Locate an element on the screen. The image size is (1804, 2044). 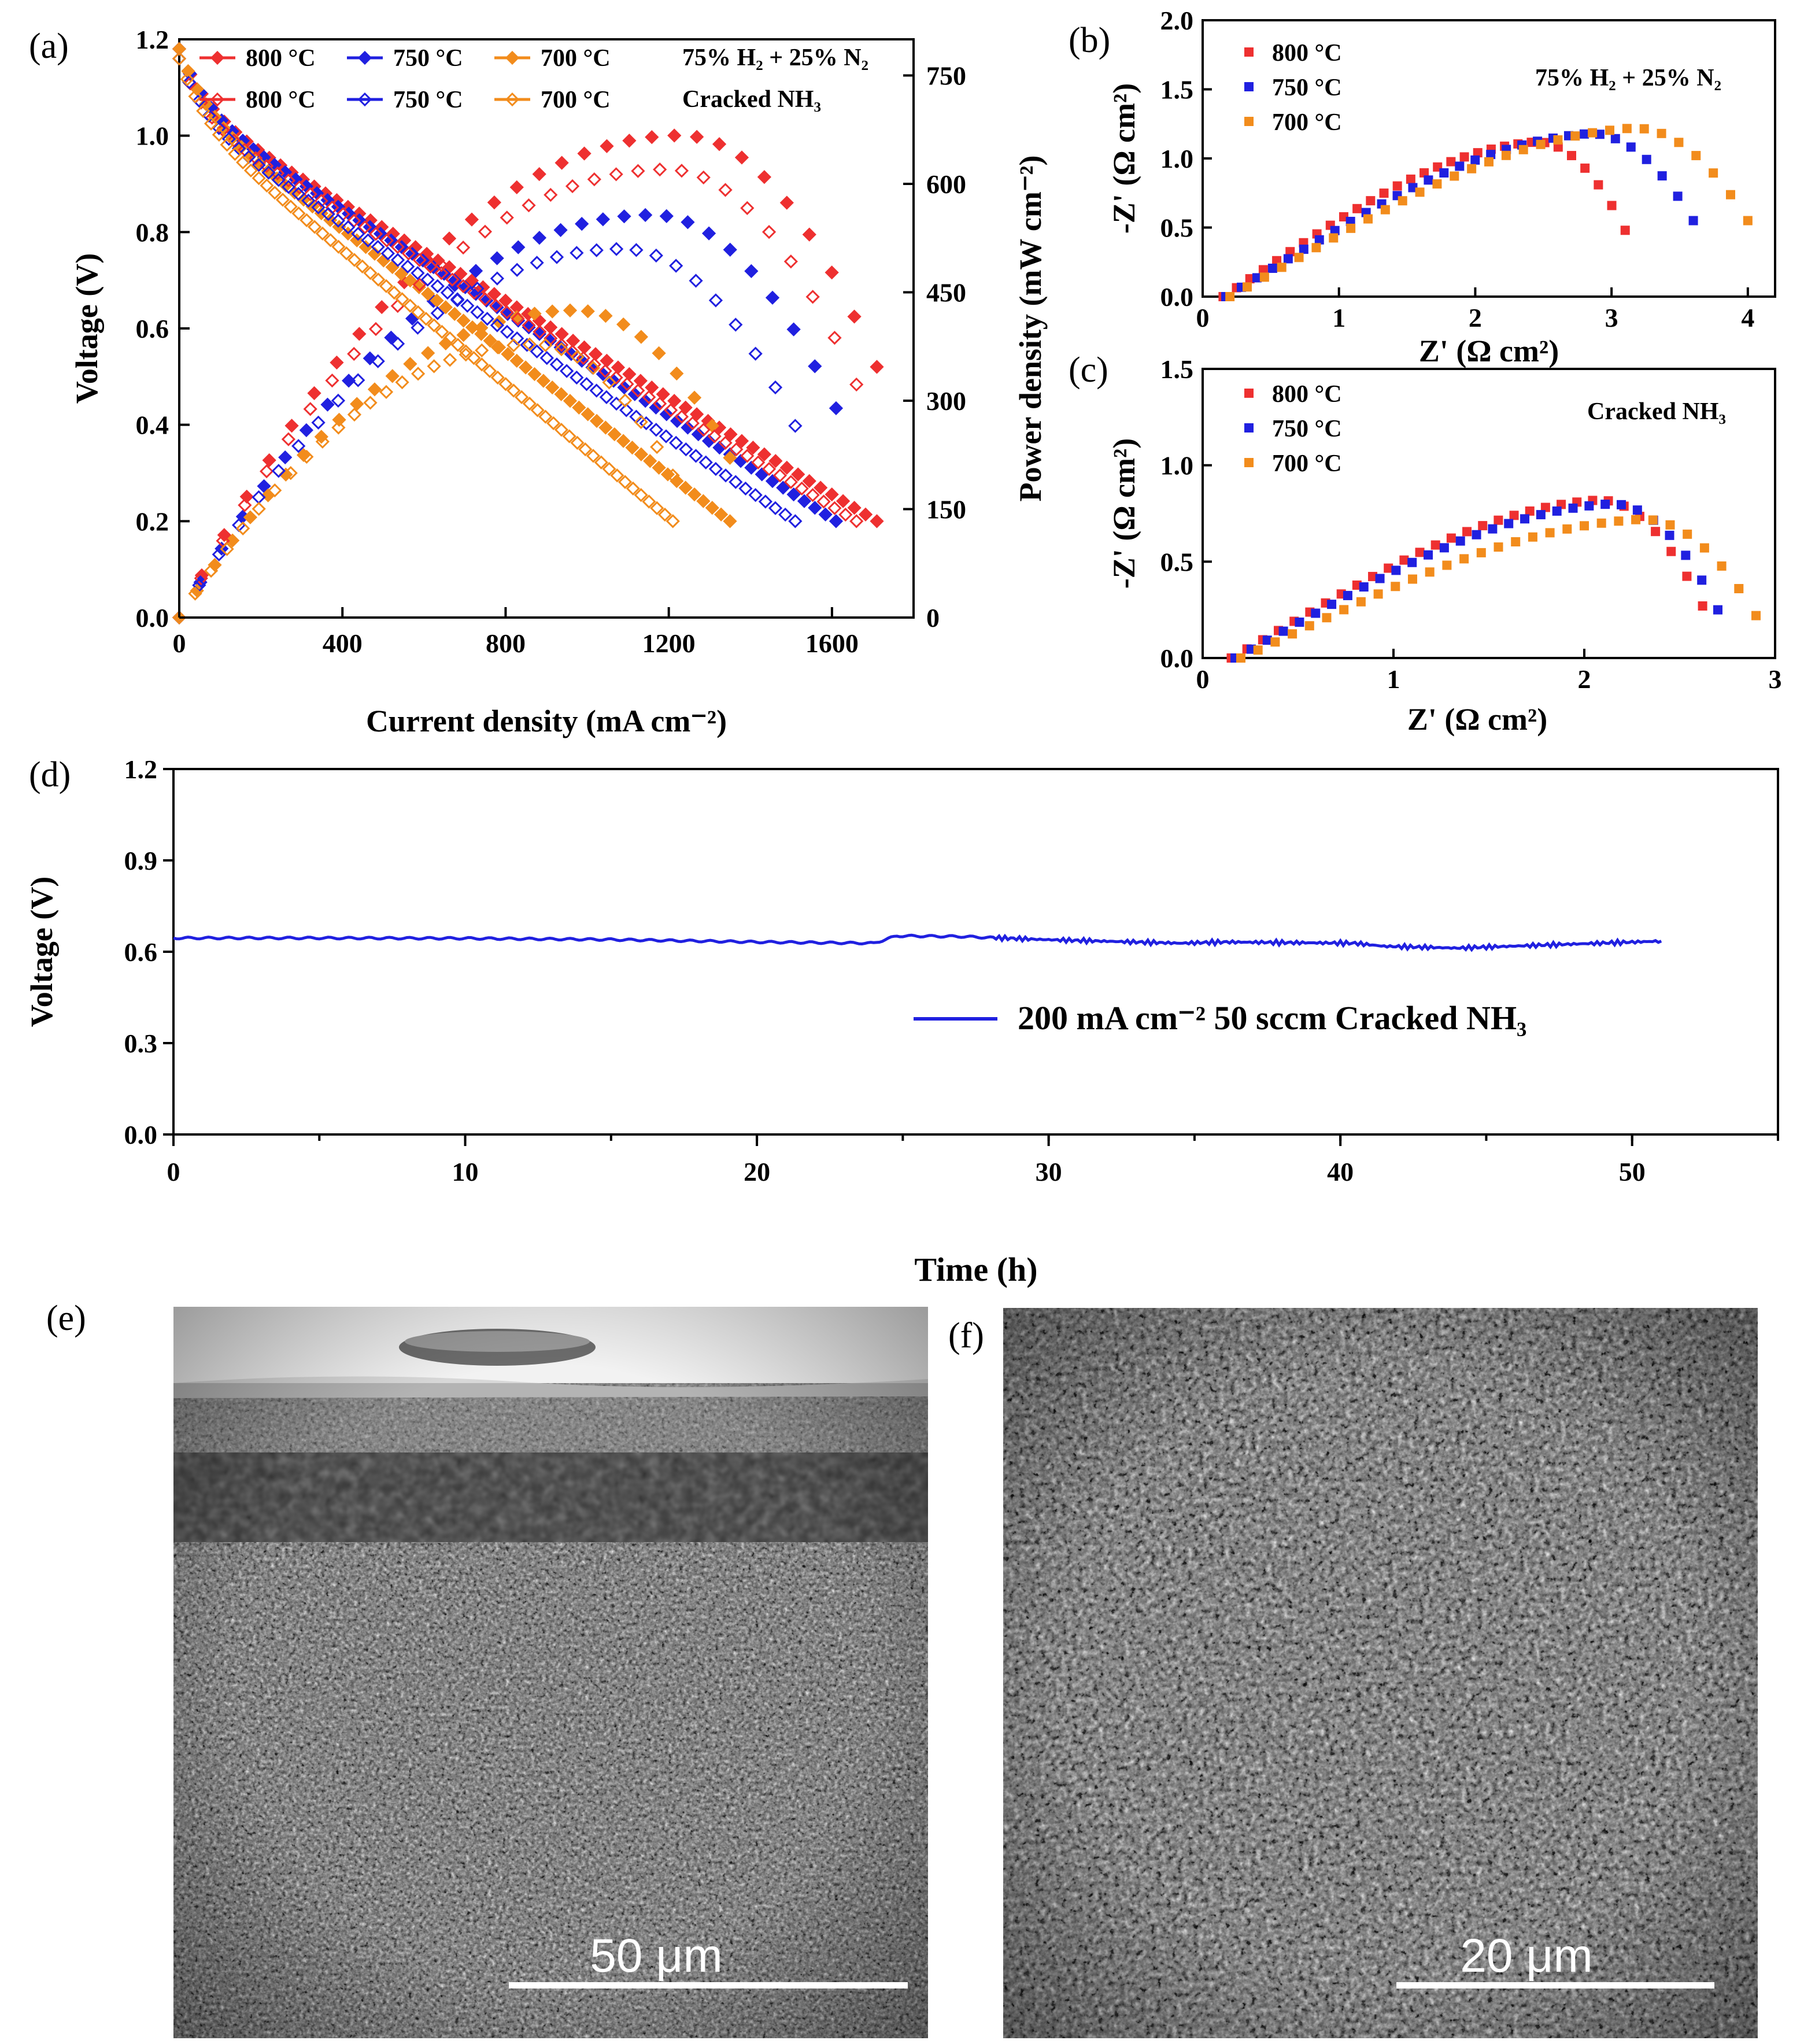
a-y2tick-label: 450 is located at coordinates (946, 293).